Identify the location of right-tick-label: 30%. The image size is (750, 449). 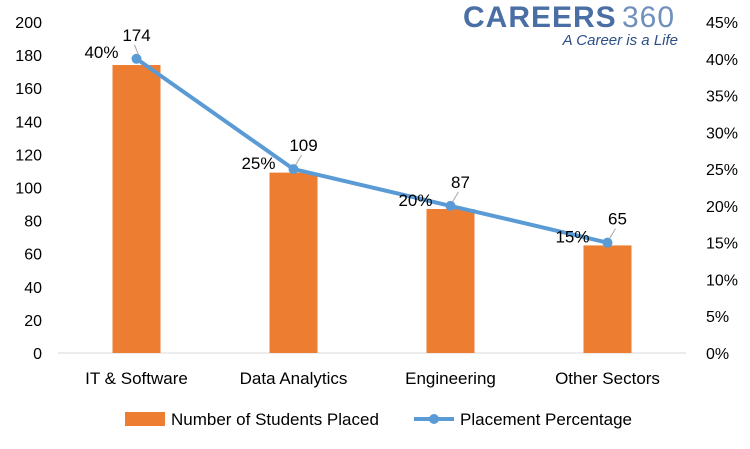
(722, 133).